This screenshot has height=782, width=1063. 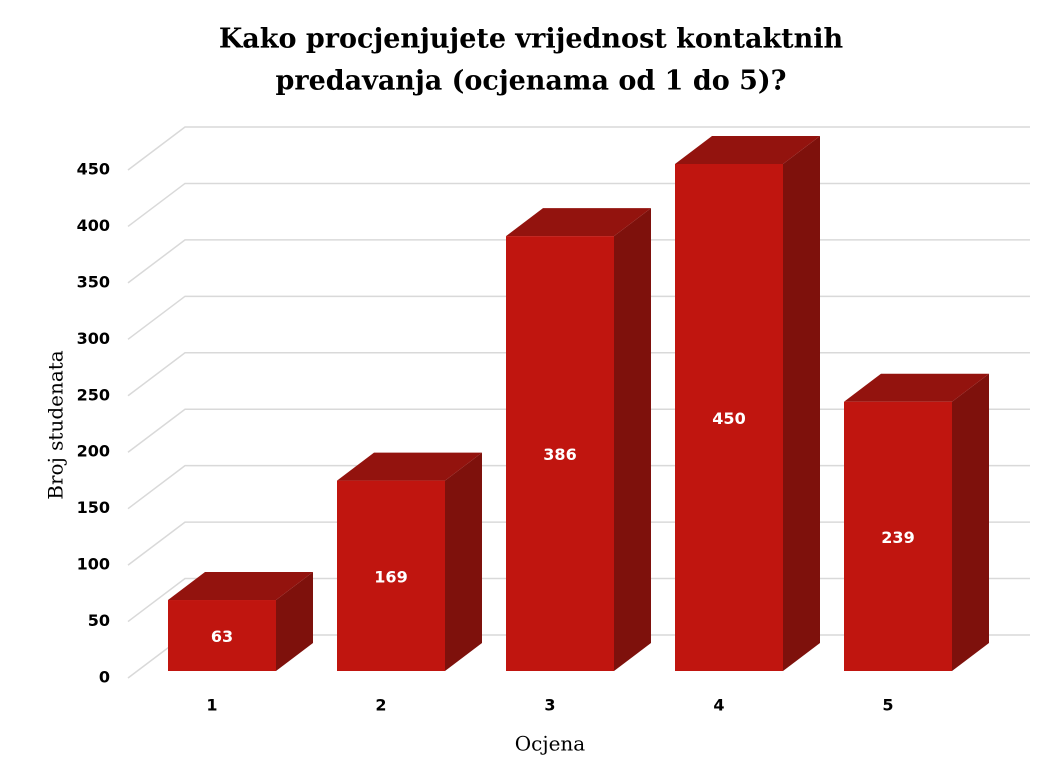 I want to click on value-label: 386, so click(x=559, y=454).